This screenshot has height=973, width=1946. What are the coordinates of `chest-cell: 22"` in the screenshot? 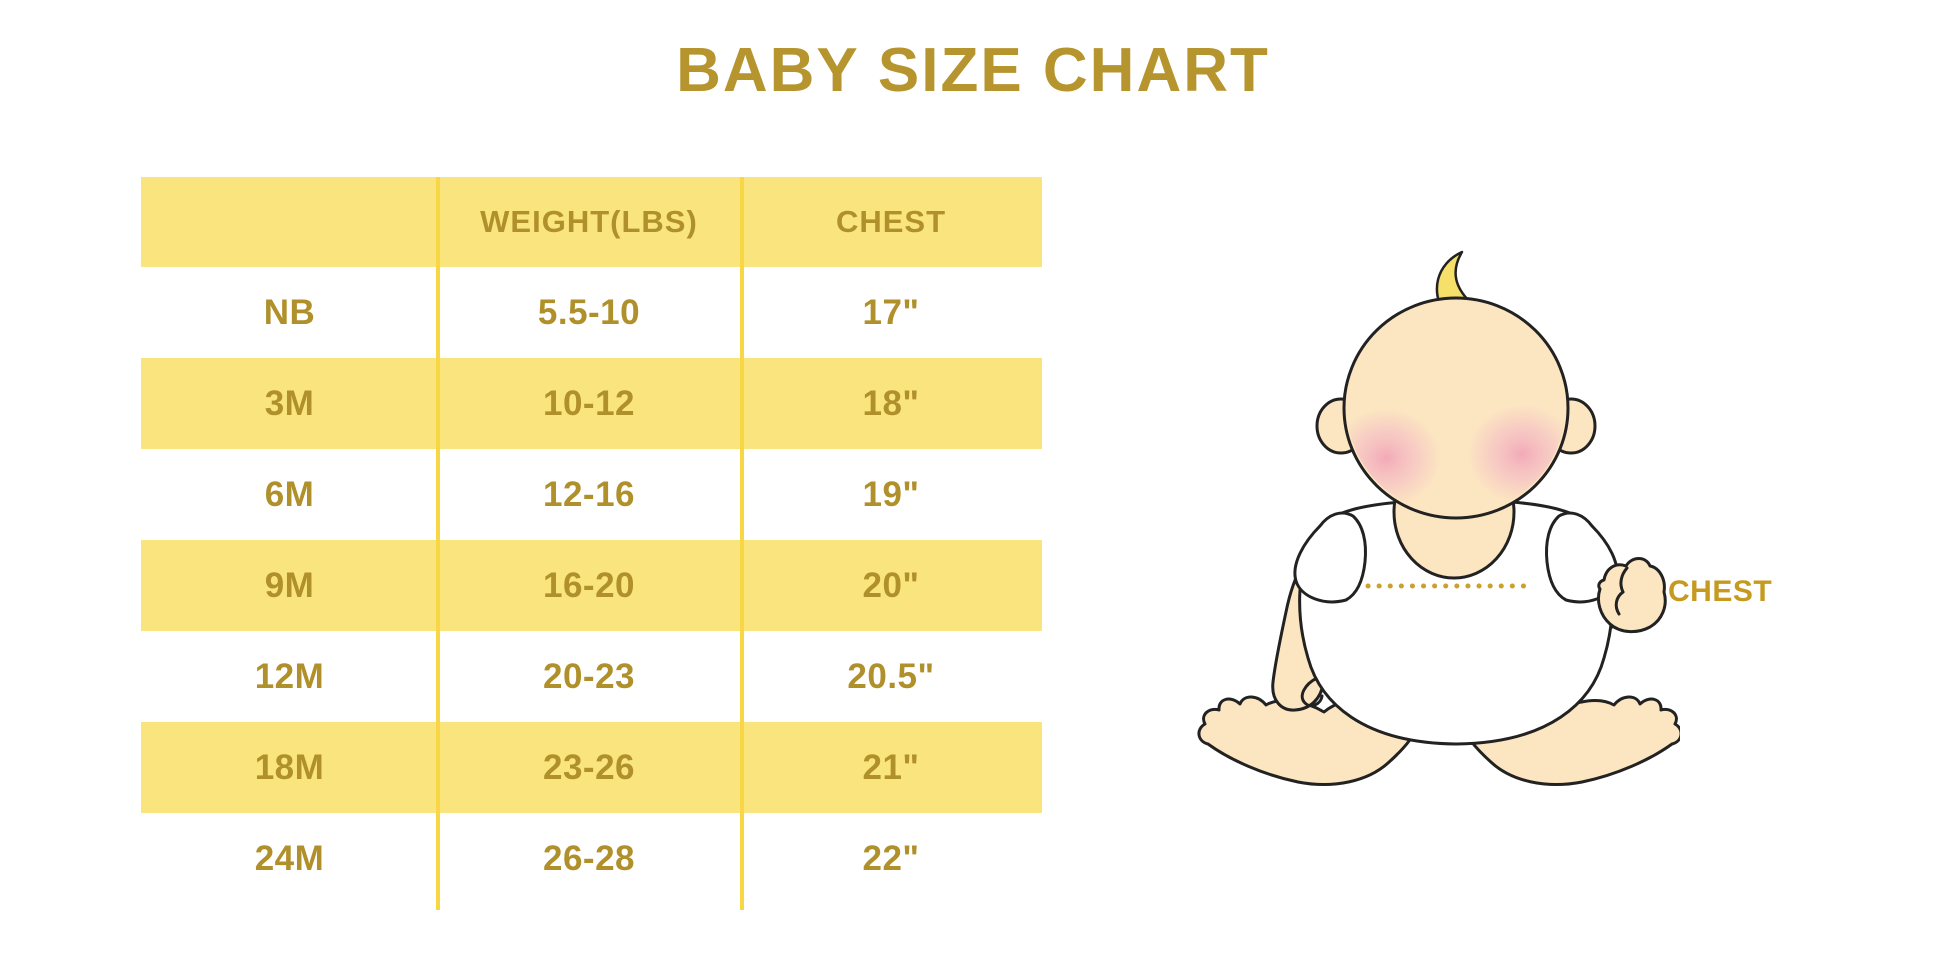 It's located at (891, 858).